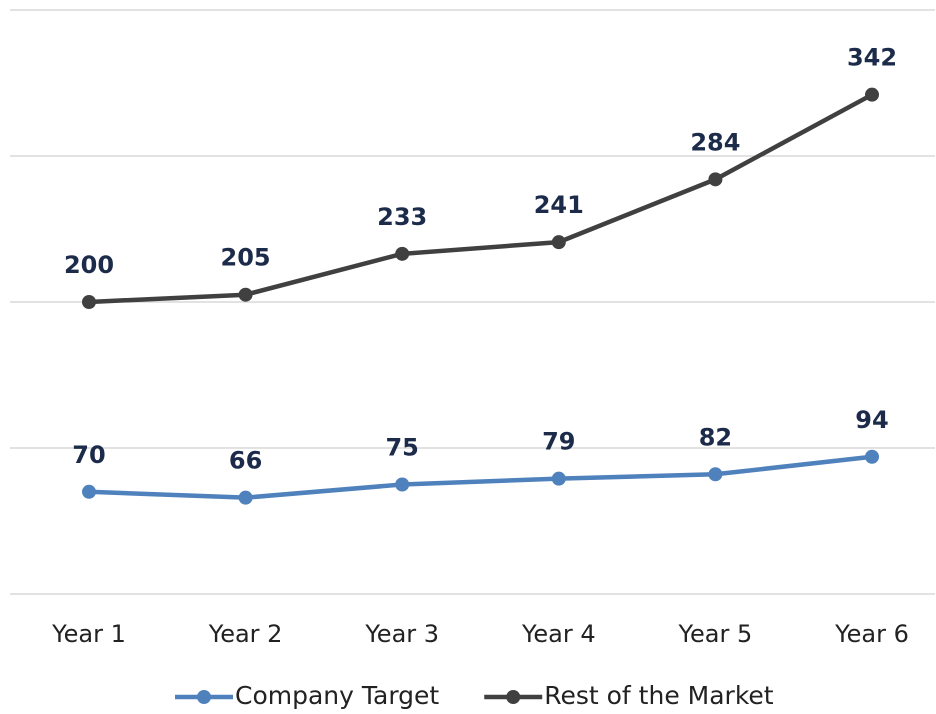  What do you see at coordinates (89, 265) in the screenshot?
I see `data-label: 200` at bounding box center [89, 265].